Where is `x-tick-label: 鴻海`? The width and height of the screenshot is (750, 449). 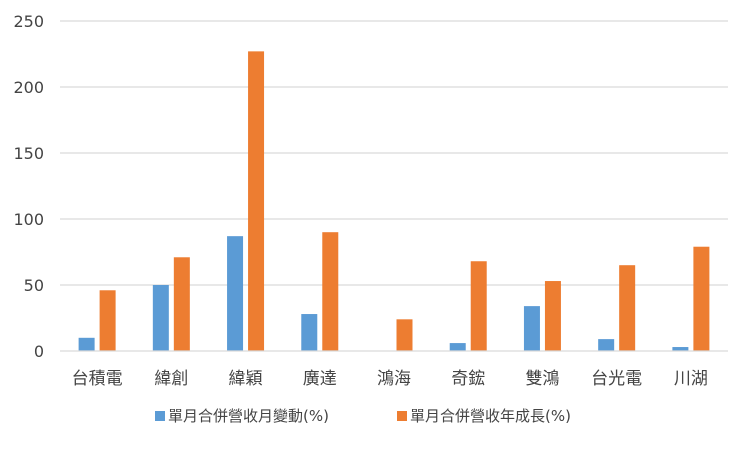 x-tick-label: 鴻海 is located at coordinates (394, 379).